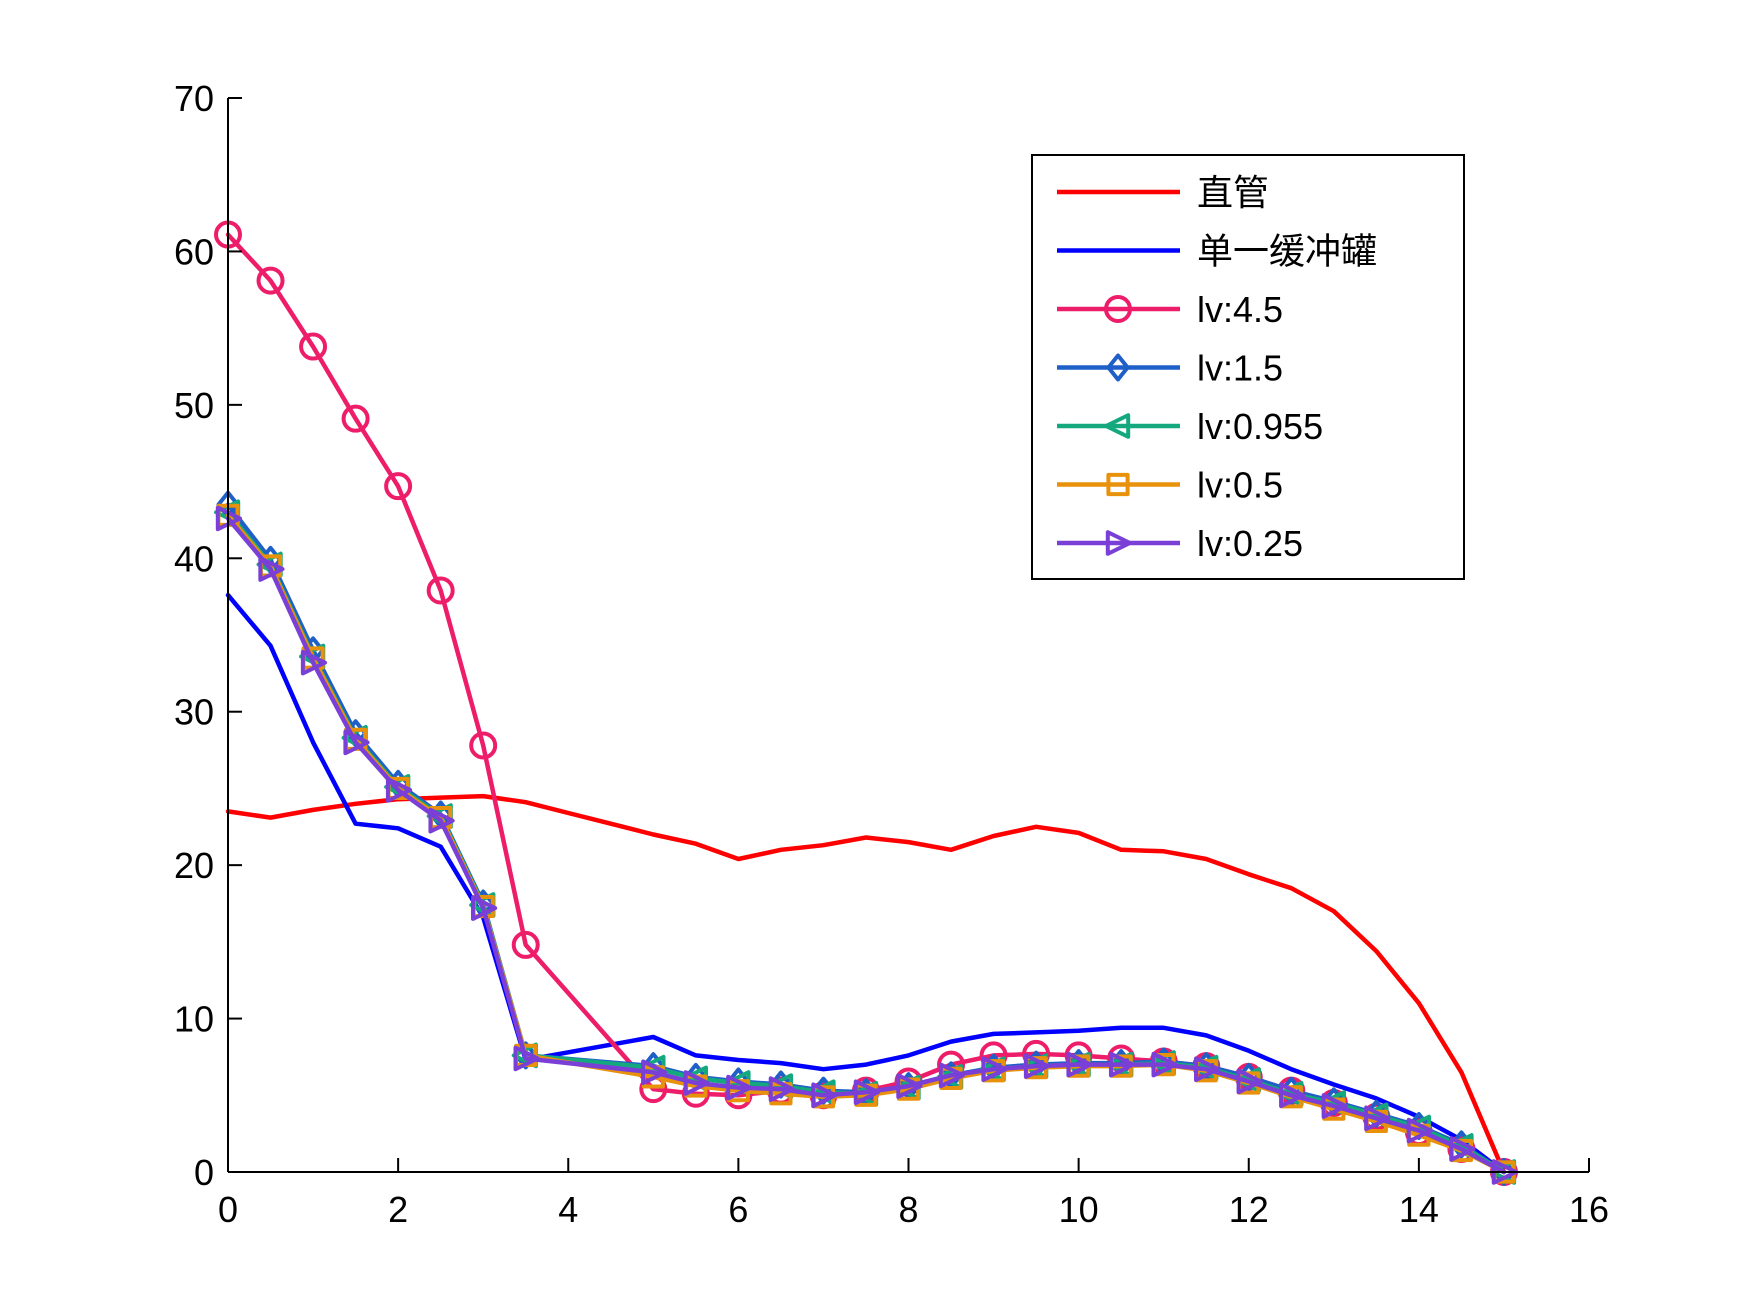 This screenshot has height=1312, width=1750. I want to click on legend-entry-1: 单一缓冲罐, so click(1217, 251).